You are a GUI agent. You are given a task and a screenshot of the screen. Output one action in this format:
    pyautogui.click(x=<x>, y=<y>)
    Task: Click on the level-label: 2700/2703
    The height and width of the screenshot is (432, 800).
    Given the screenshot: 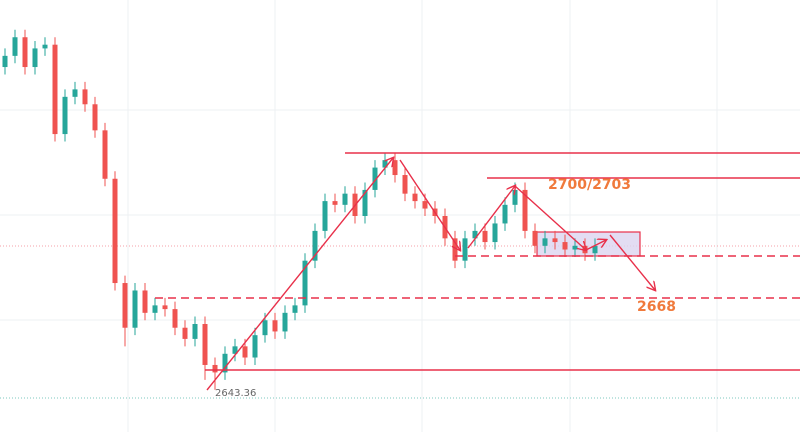 What is the action you would take?
    pyautogui.click(x=589, y=185)
    